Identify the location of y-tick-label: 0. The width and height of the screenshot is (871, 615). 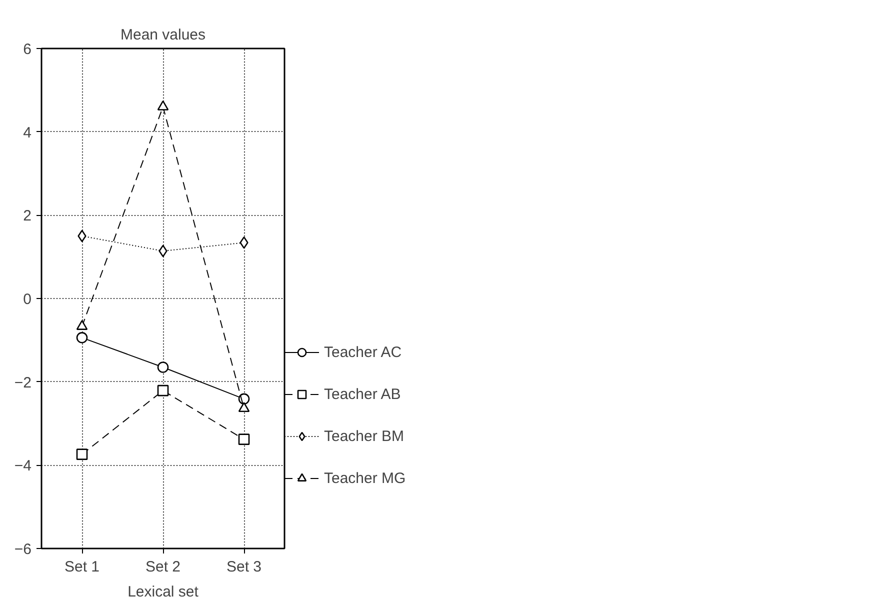
(27, 299).